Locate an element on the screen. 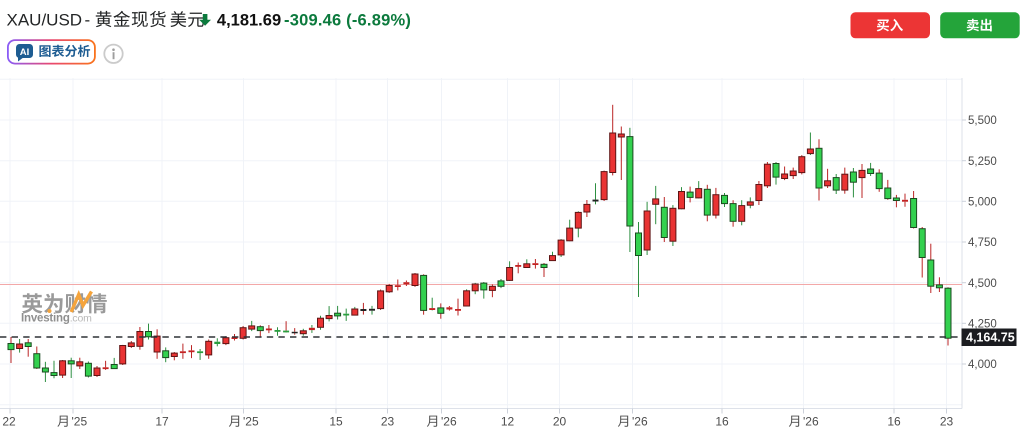 The height and width of the screenshot is (441, 1025). svg-text: 4,181.69 is located at coordinates (249, 20).